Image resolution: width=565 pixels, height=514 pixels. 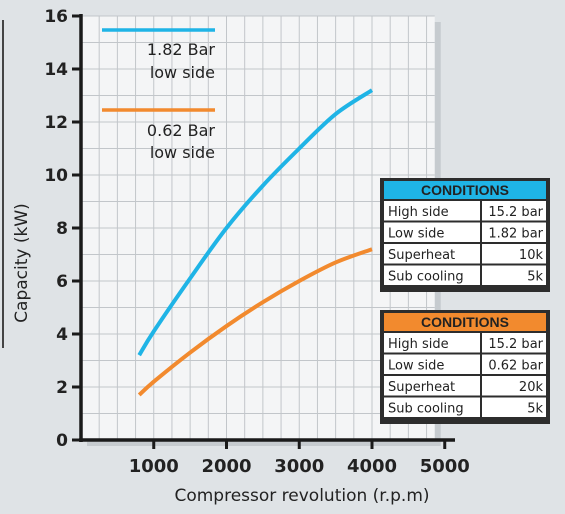 I want to click on y-tick-label: 6, so click(x=62, y=282).